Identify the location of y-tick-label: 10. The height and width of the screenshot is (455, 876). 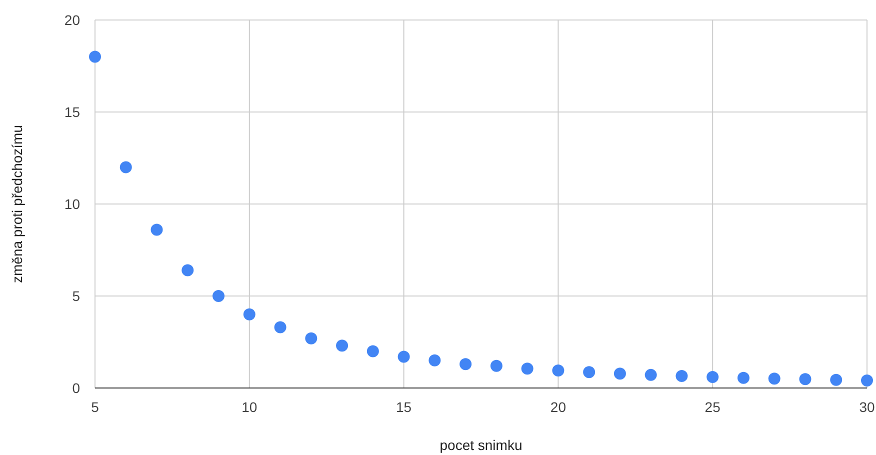
(72, 204).